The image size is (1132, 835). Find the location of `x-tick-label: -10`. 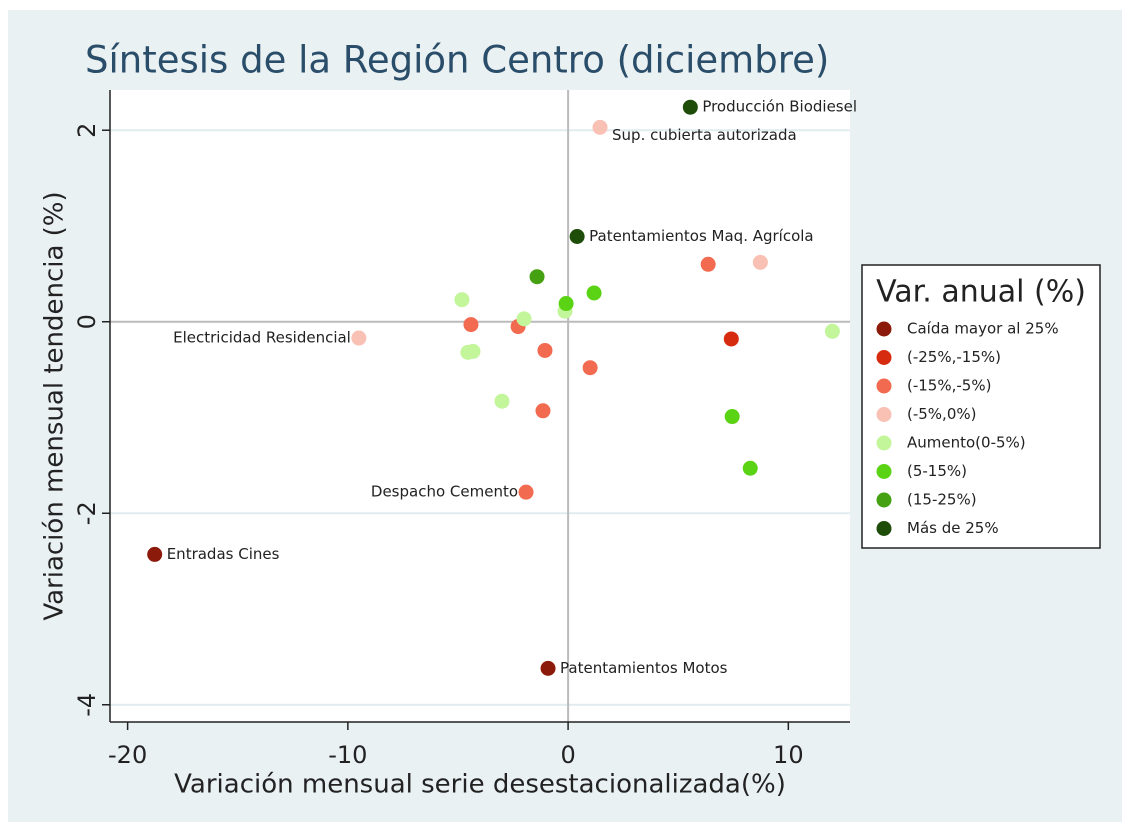

x-tick-label: -10 is located at coordinates (347, 755).